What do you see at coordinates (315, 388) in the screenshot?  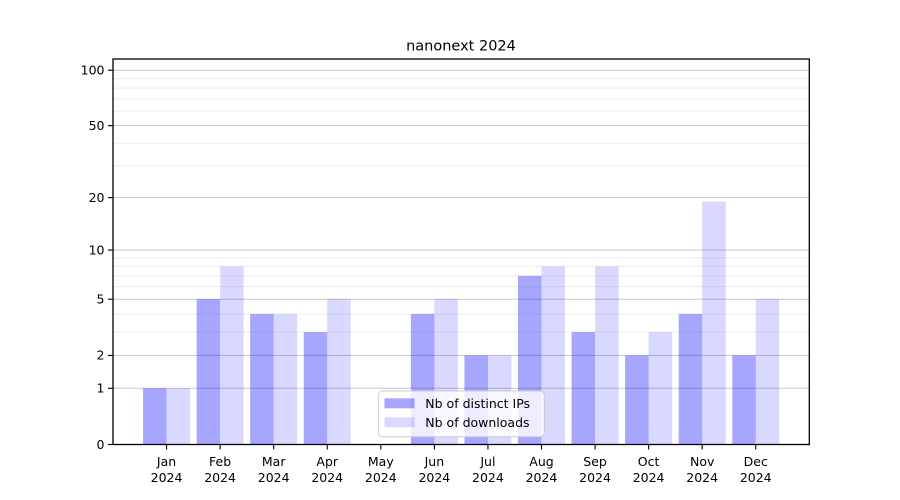 I see `bar-apr-distinct-ips` at bounding box center [315, 388].